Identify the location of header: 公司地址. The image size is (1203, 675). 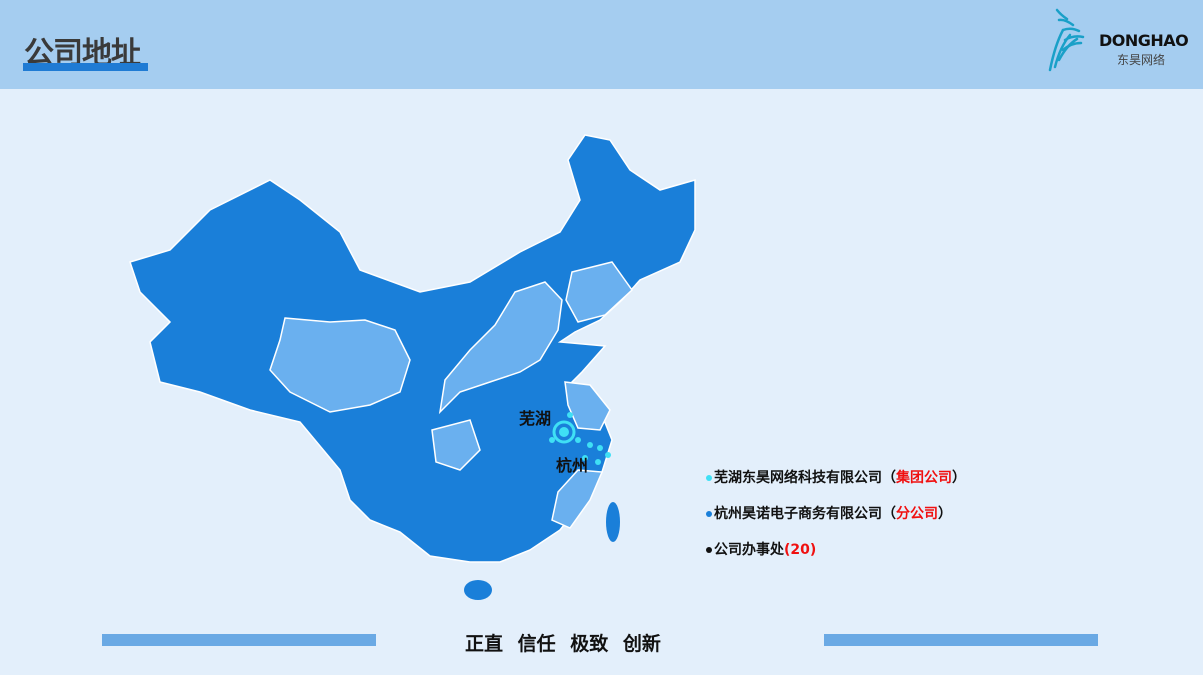
(601, 44).